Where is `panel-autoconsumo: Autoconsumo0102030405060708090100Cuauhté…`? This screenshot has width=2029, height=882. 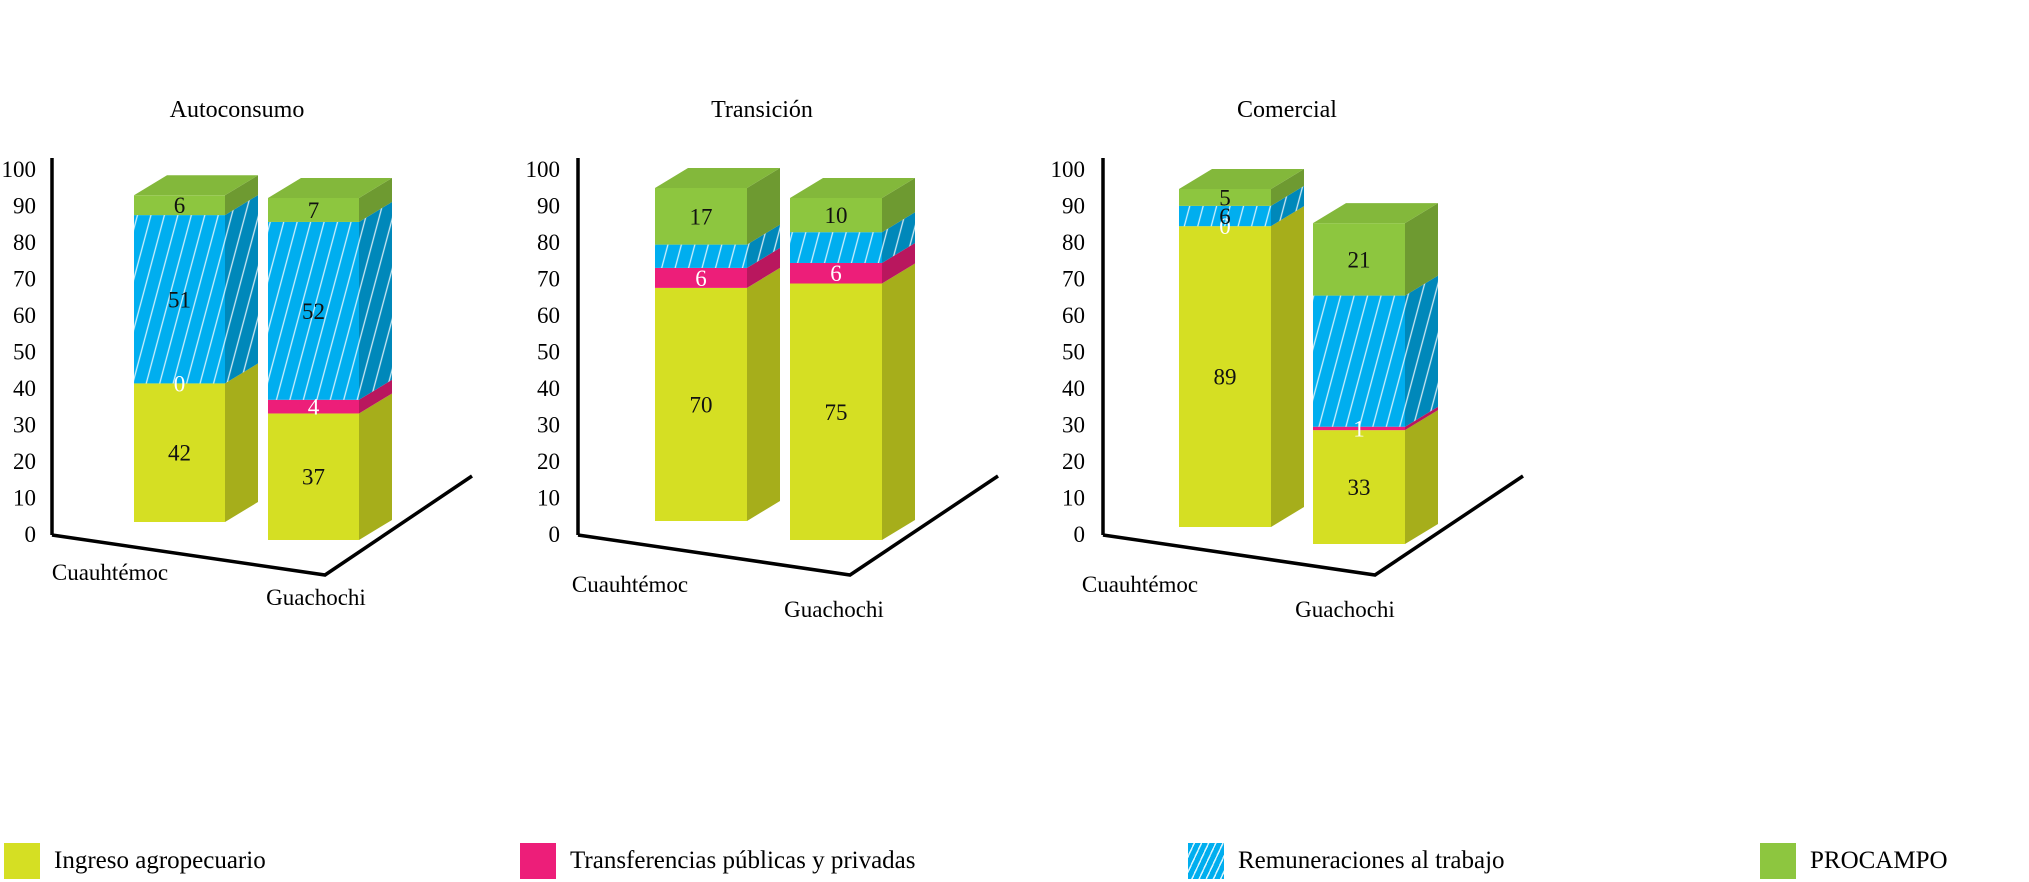
panel-autoconsumo: Autoconsumo0102030405060708090100Cuauhté… is located at coordinates (237, 353).